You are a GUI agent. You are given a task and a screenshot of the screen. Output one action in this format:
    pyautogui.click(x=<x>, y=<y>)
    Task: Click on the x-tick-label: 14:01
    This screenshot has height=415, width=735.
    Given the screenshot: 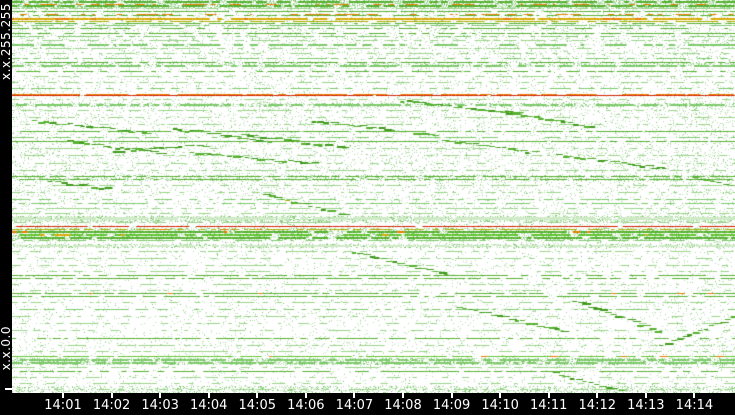 What is the action you would take?
    pyautogui.click(x=63, y=405)
    